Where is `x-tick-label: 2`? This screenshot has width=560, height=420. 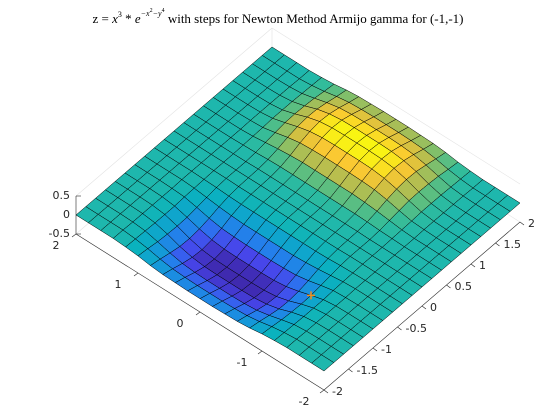 x-tick-label: 2 is located at coordinates (531, 223).